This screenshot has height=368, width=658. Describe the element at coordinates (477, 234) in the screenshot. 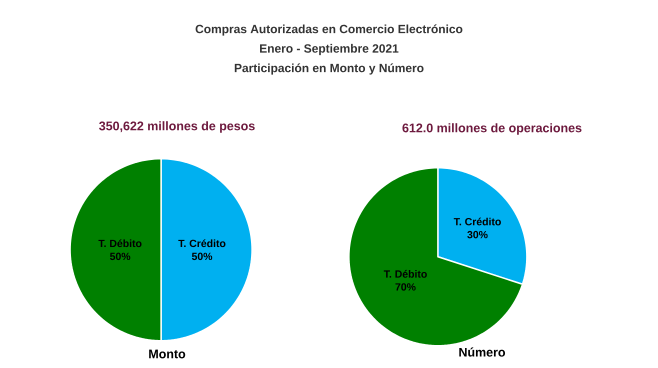

I see `data-label: 30%` at that location.